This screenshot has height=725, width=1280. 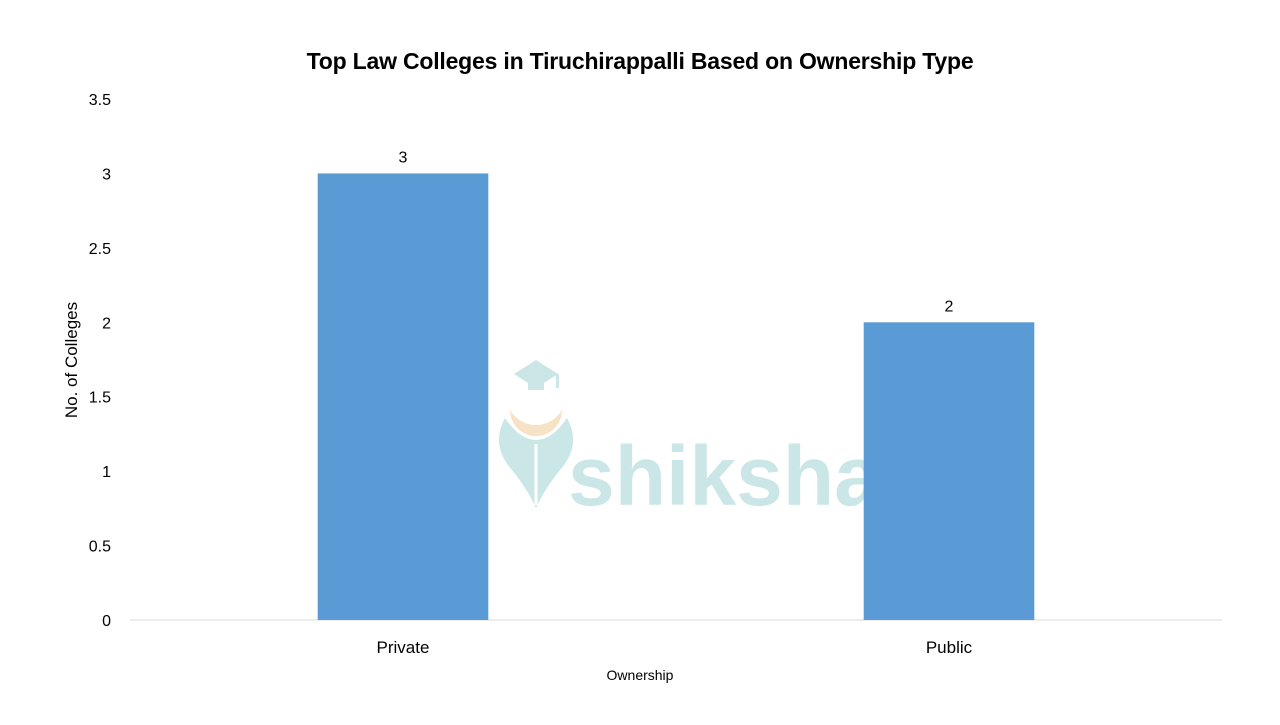 I want to click on graduation-cap-pen-icon, so click(x=536, y=434).